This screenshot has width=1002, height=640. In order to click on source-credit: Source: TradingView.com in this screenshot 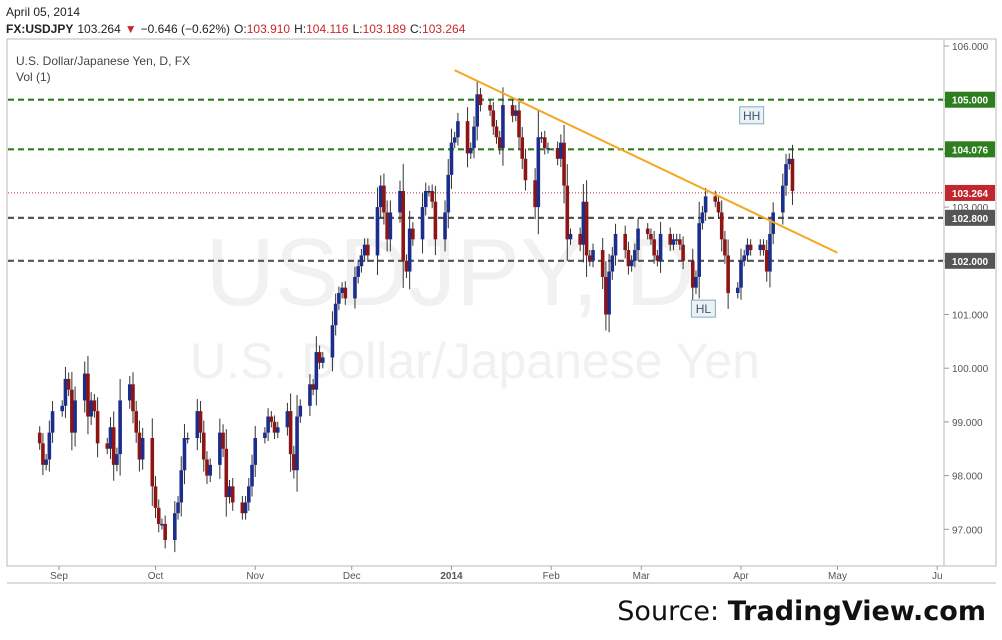, I will do `click(801, 611)`.